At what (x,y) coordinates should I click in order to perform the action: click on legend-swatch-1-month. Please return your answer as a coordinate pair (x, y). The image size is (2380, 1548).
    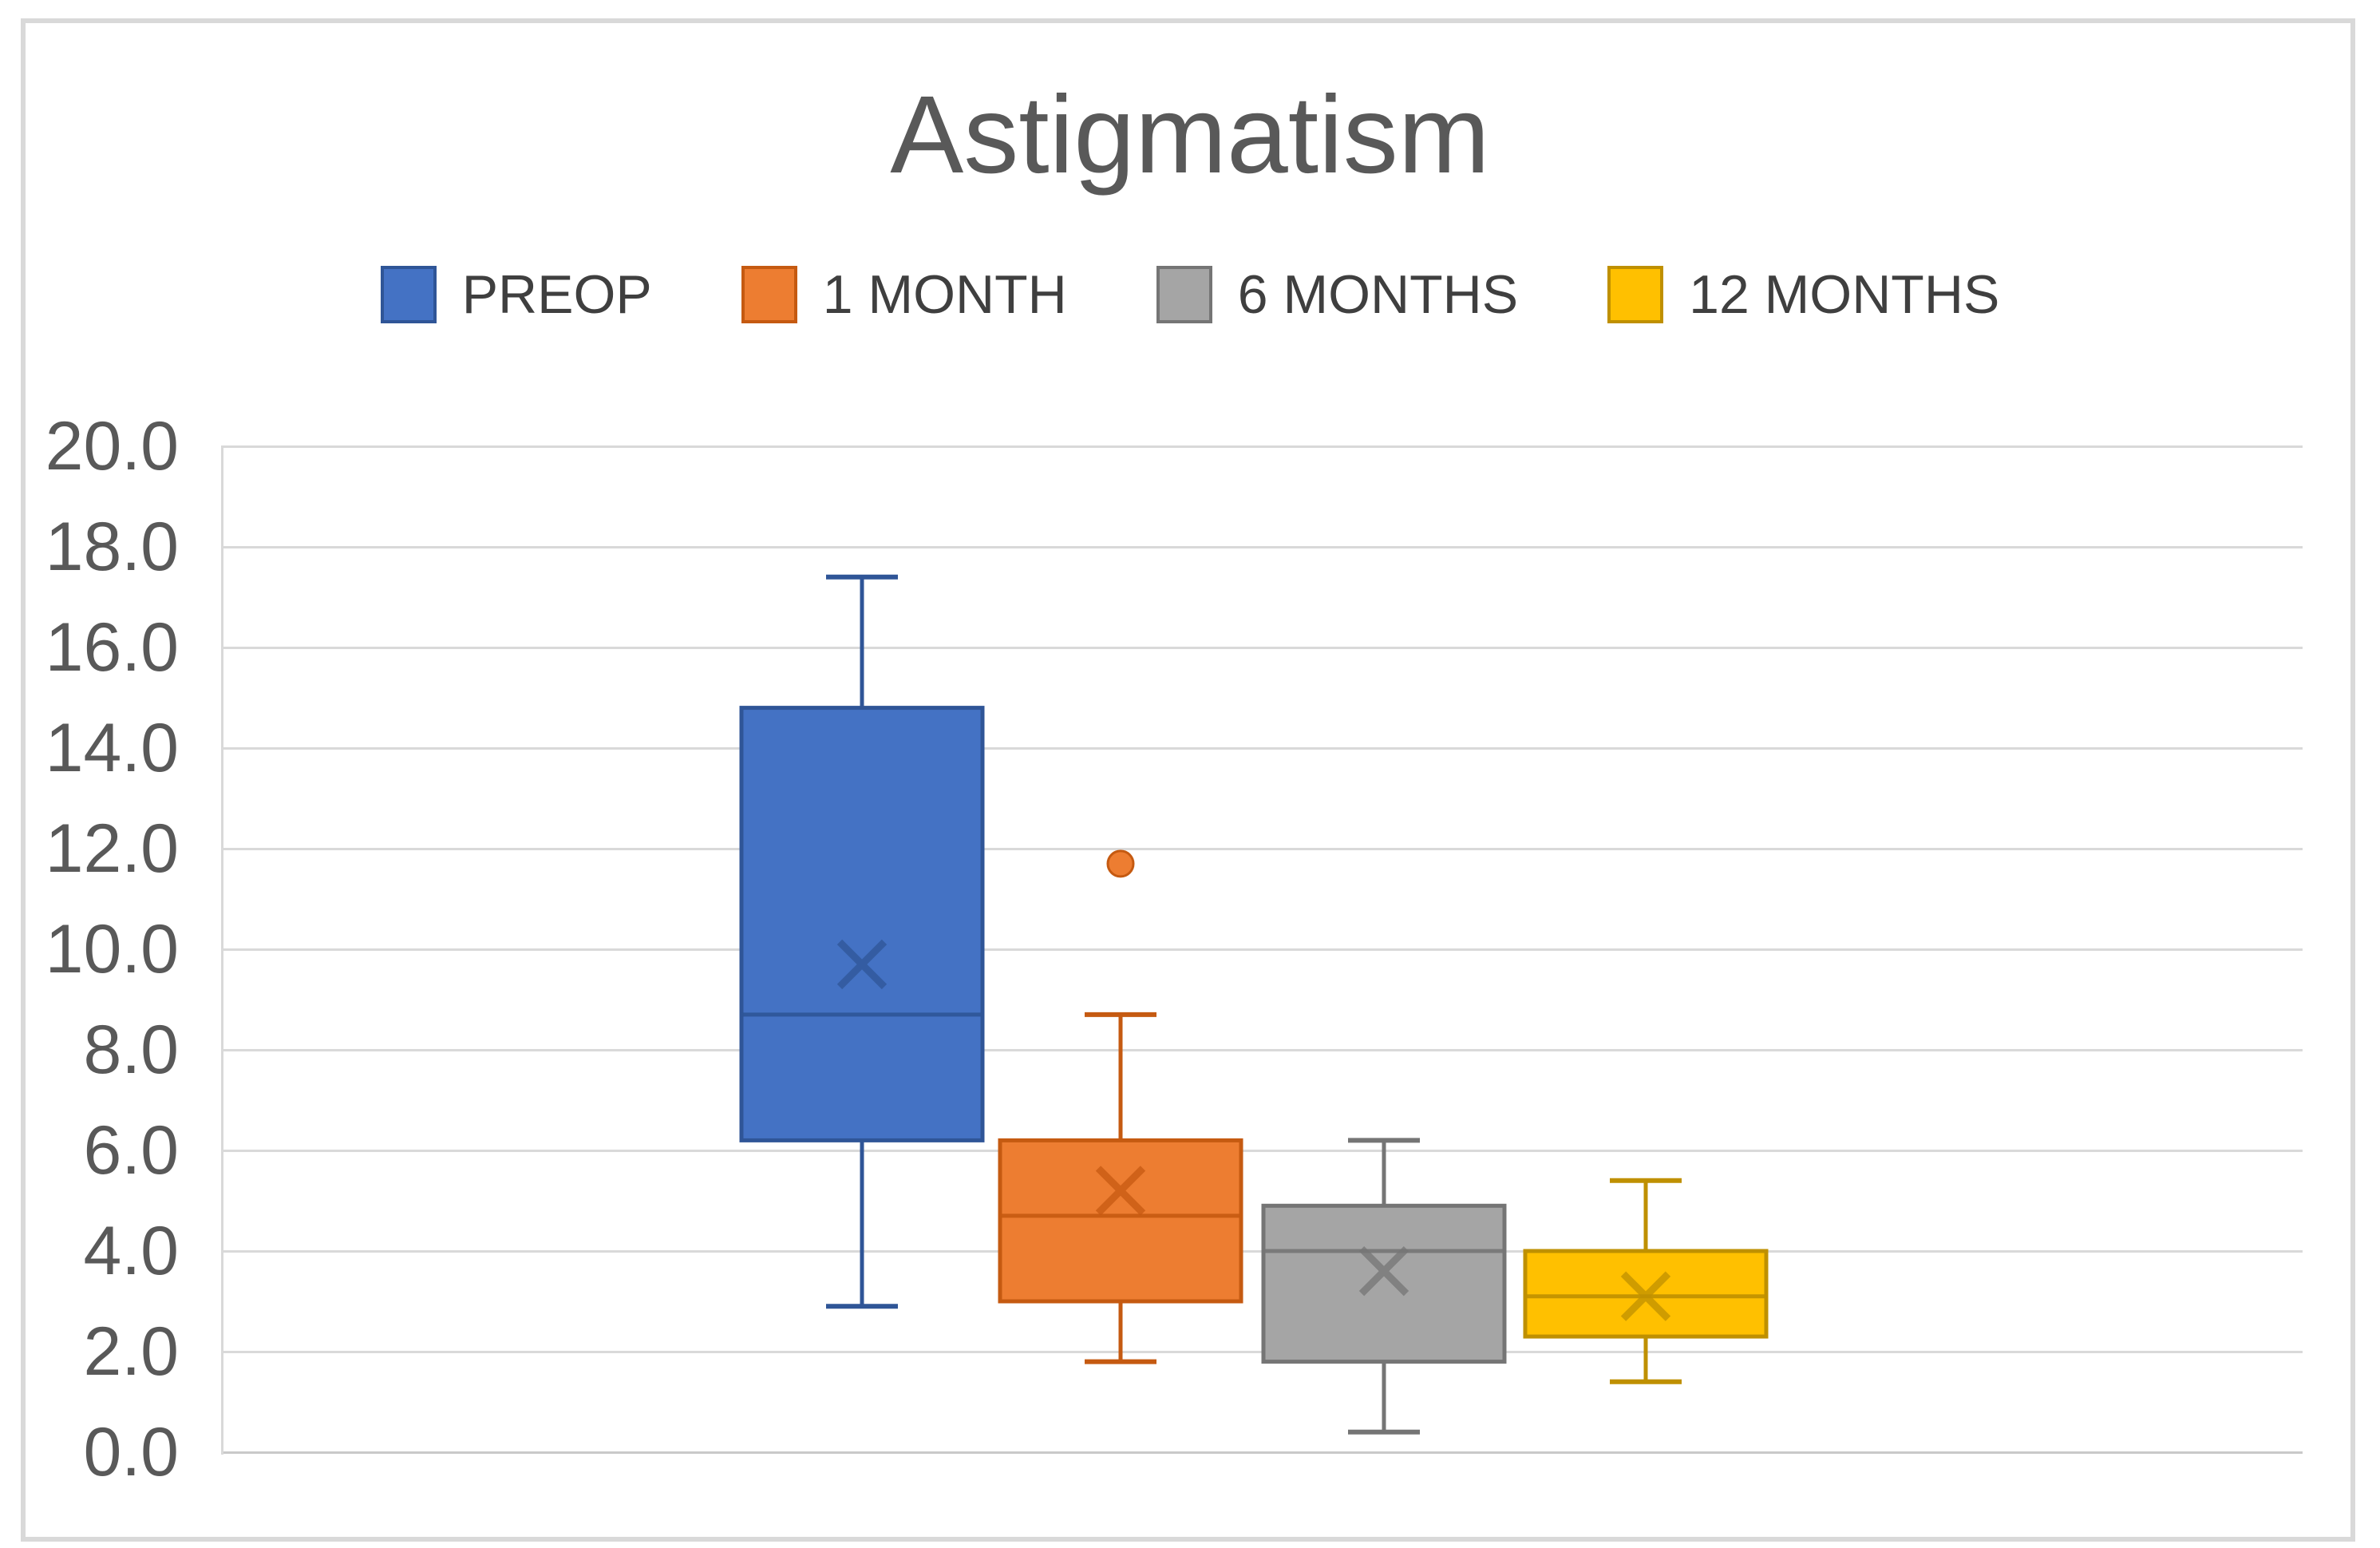
    Looking at the image, I should click on (769, 294).